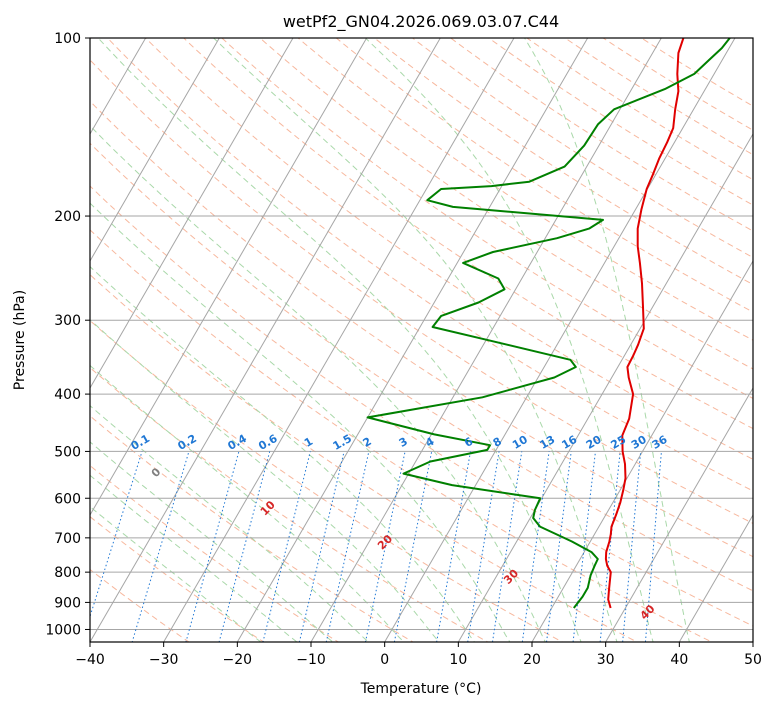  Describe the element at coordinates (606, 660) in the screenshot. I see `x-tick-label: 30` at that location.